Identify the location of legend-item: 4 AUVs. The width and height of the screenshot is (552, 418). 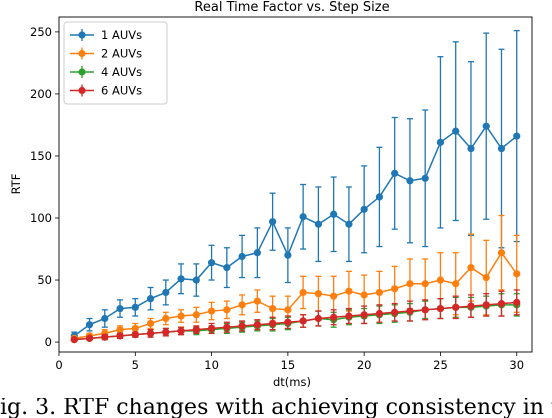
(106, 72).